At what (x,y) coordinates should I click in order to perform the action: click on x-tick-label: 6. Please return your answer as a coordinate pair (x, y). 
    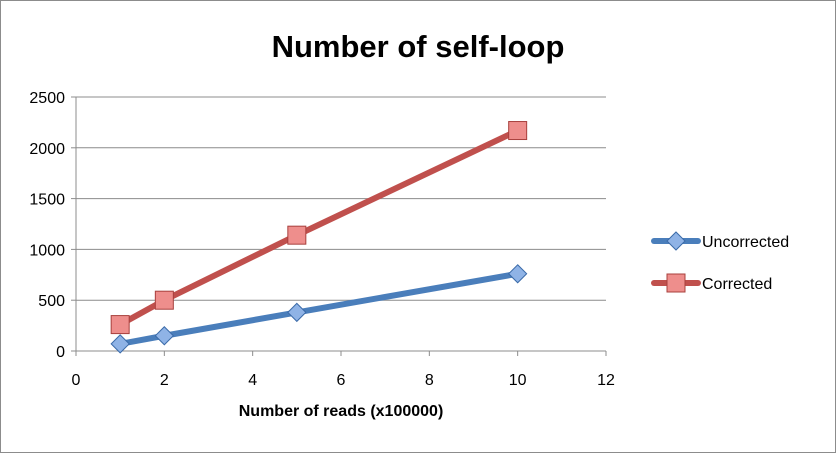
    Looking at the image, I should click on (341, 380).